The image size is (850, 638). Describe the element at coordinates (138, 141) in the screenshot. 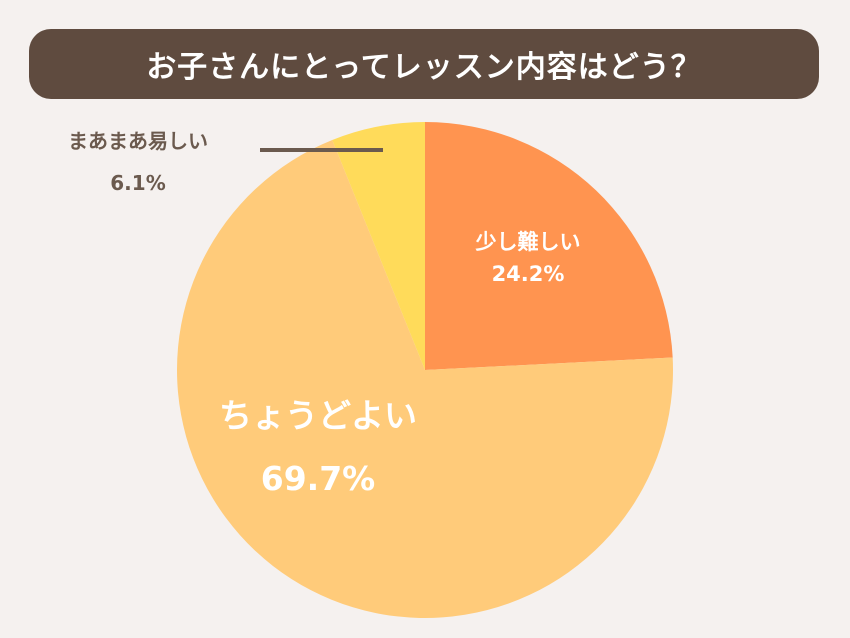

I see `slice-label-3: まあまあ易しい` at that location.